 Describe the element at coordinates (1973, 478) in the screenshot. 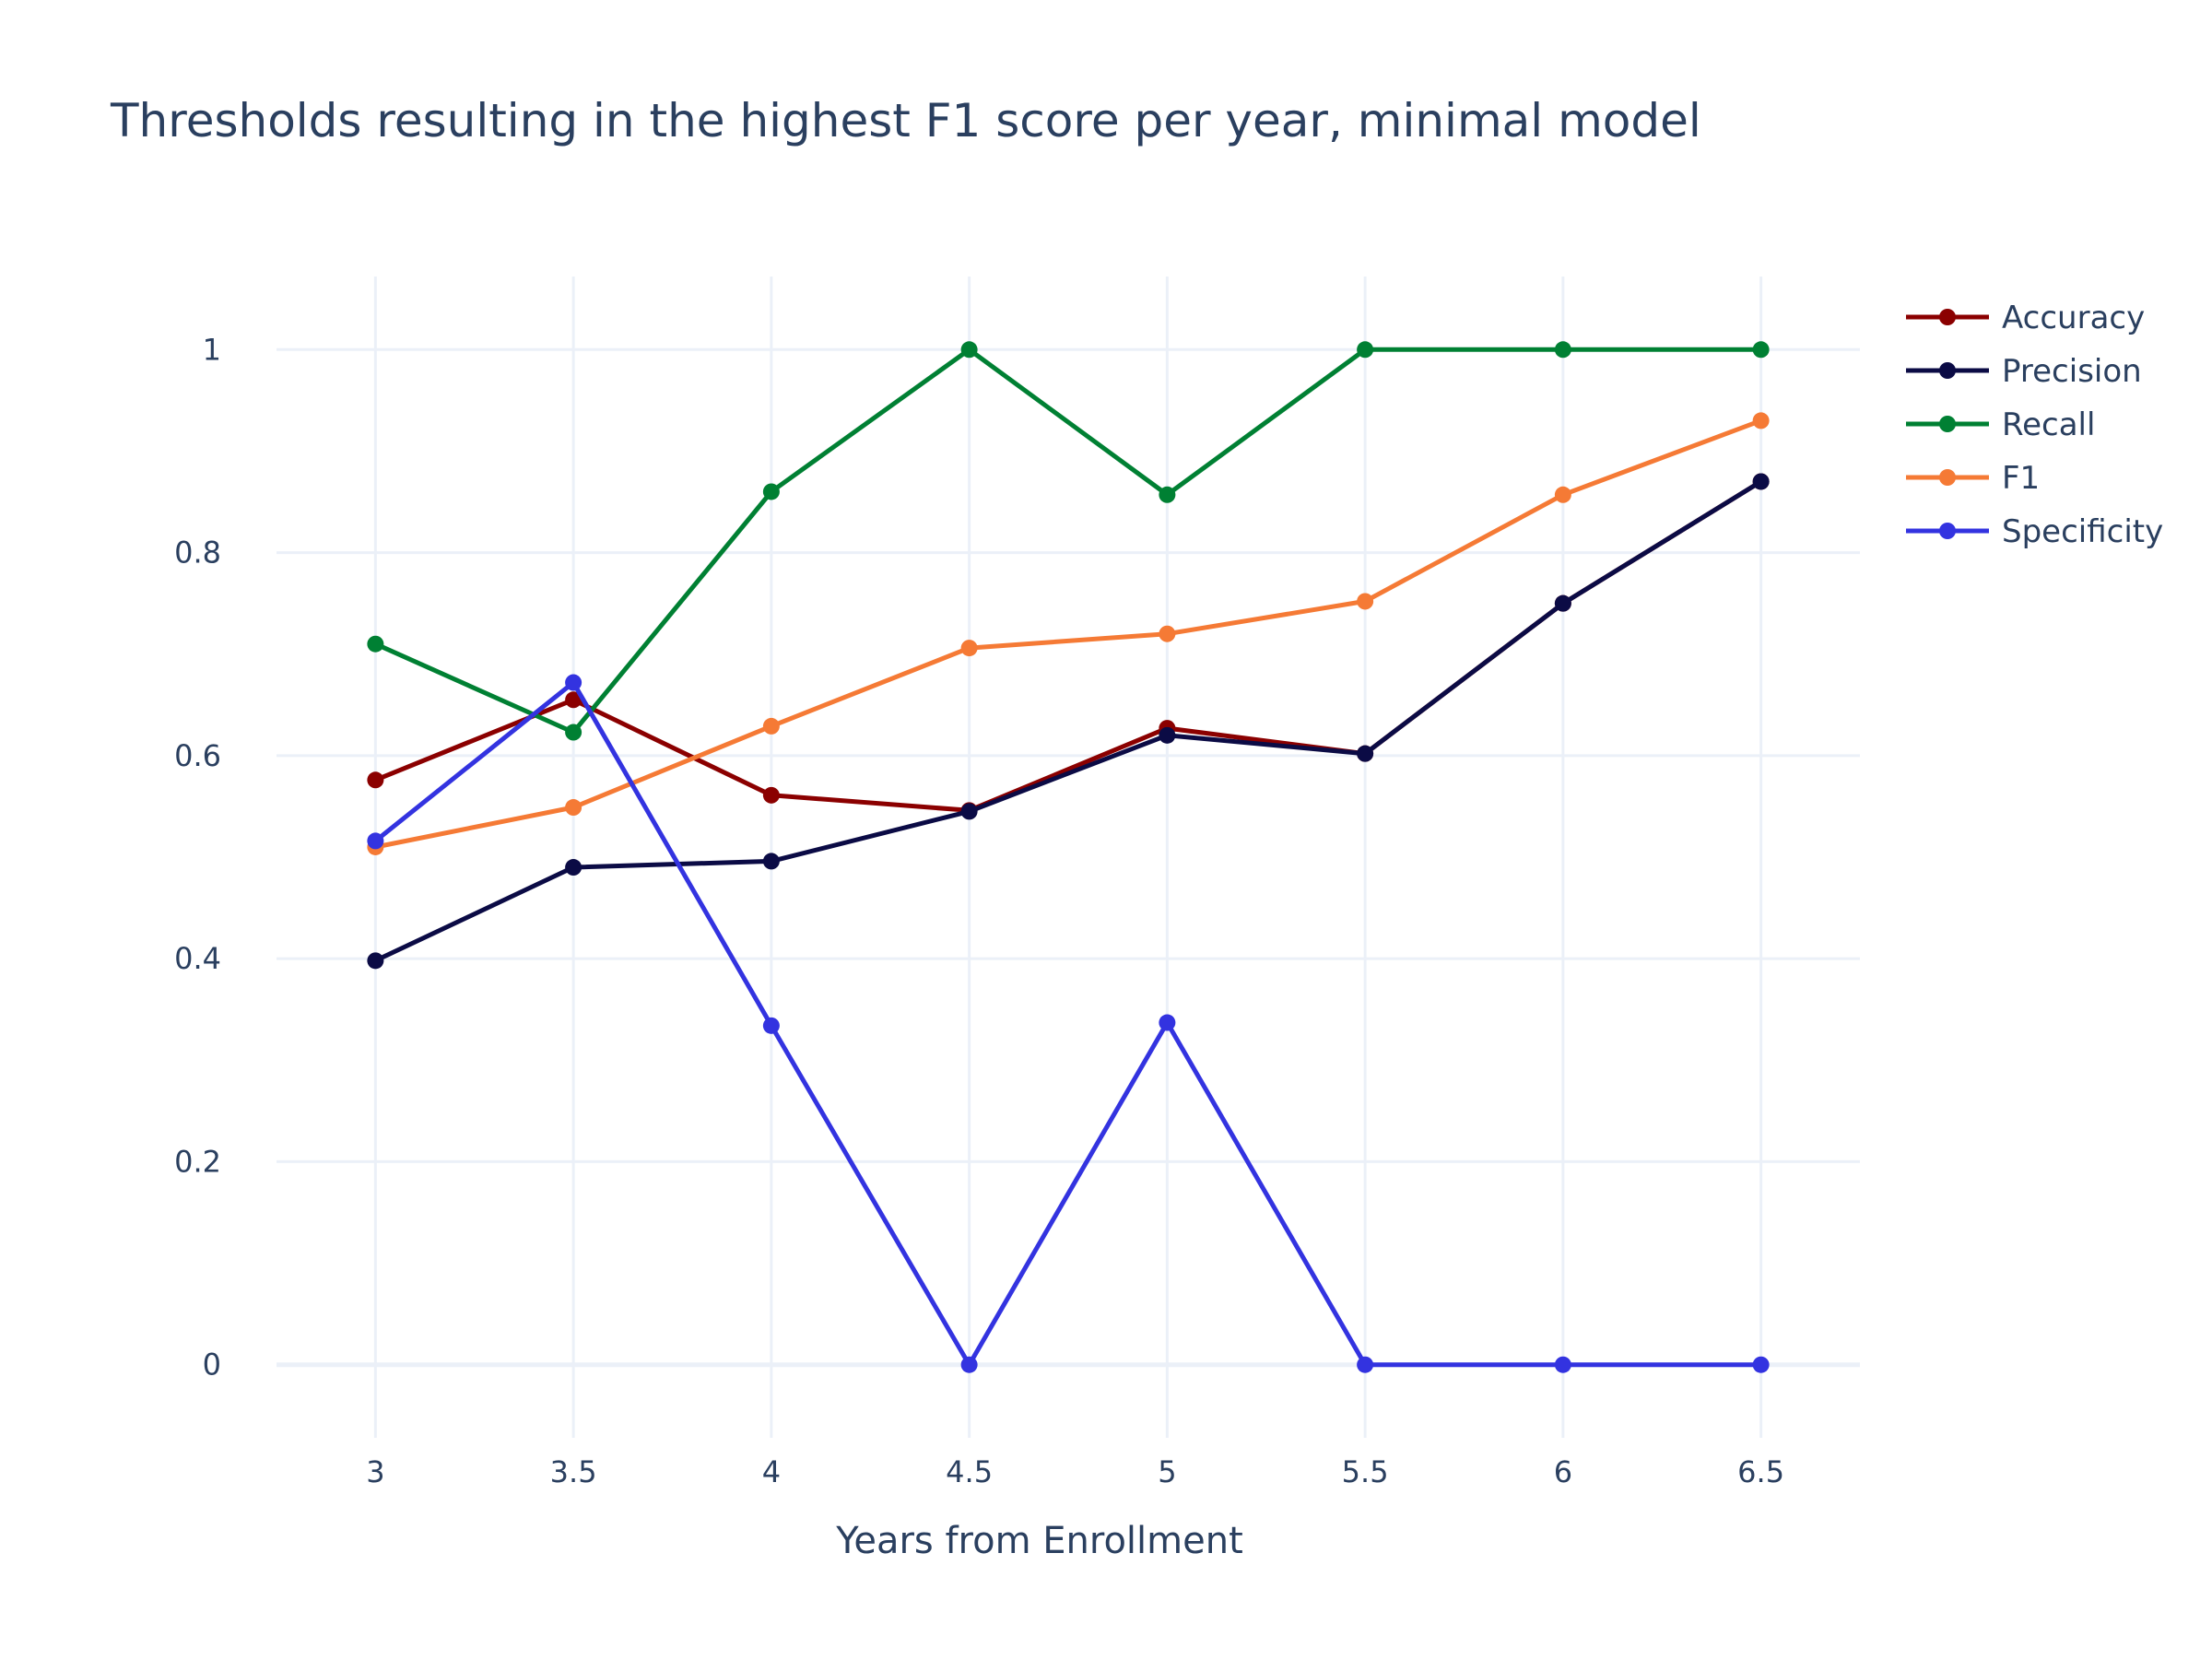

I see `legend-item-f1: F1` at that location.